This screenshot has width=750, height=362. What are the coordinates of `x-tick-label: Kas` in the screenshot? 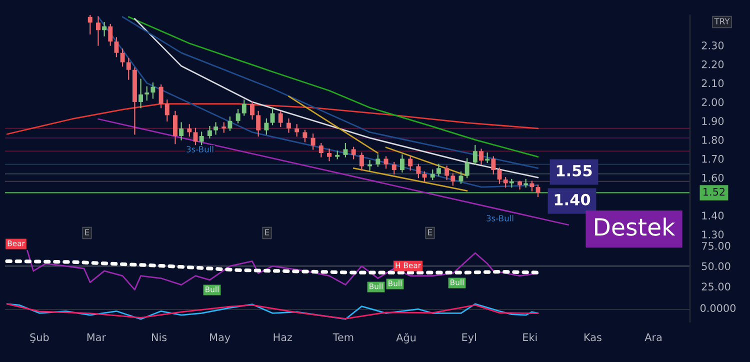 It's located at (593, 337).